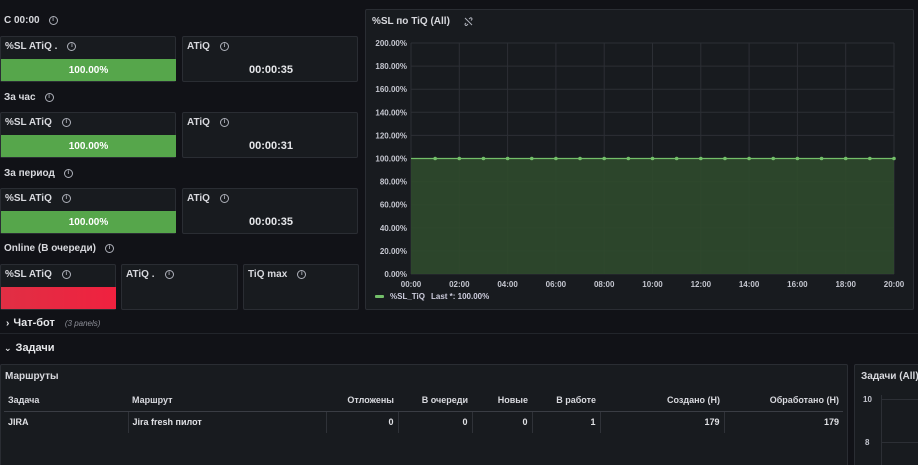 This screenshot has width=918, height=465. I want to click on chevron-down-icon: ⌄, so click(8, 347).